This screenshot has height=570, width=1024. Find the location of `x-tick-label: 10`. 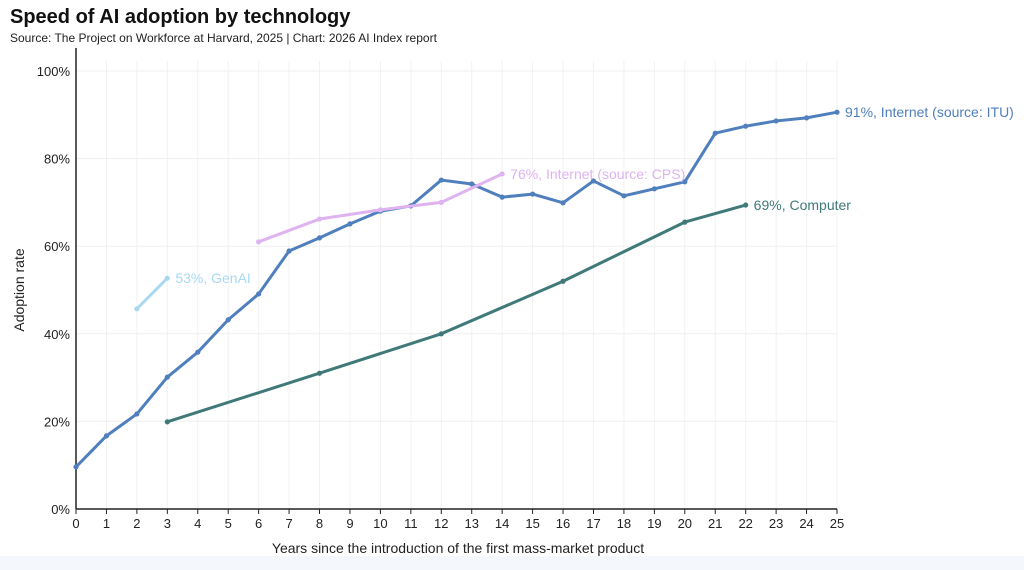

x-tick-label: 10 is located at coordinates (380, 523).